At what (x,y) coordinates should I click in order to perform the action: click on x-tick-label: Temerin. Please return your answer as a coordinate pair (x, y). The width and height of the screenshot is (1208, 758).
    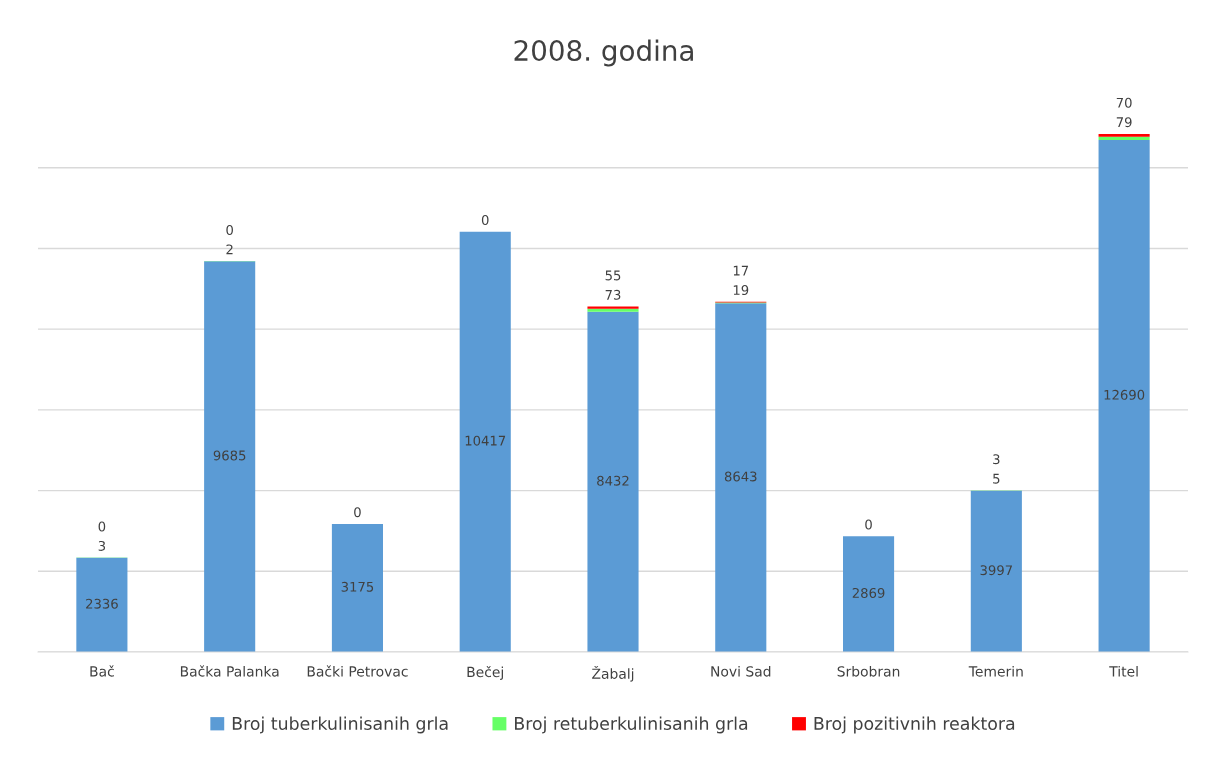
    Looking at the image, I should click on (995, 671).